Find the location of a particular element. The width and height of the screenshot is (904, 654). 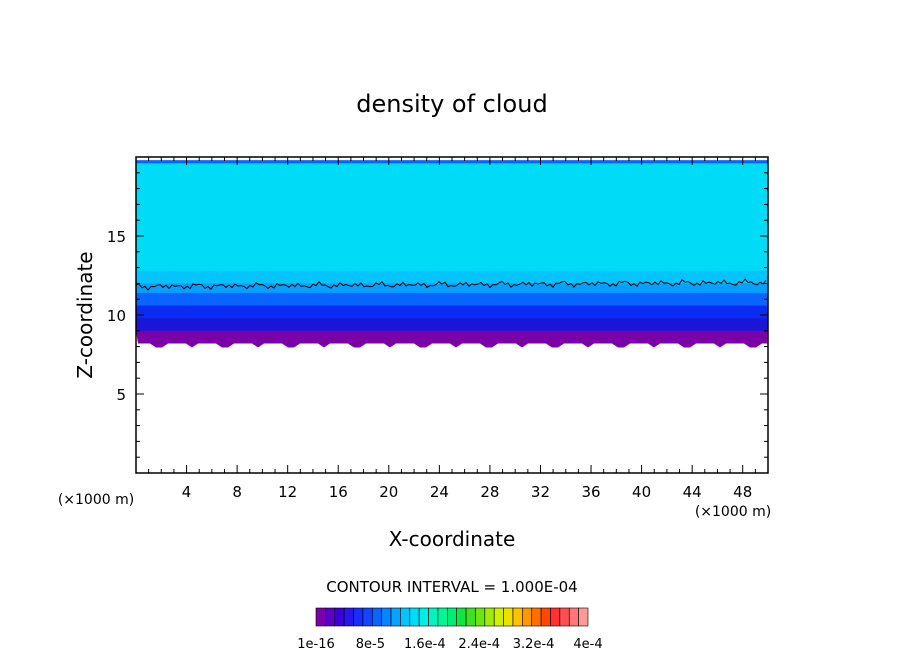

colorbar-label: 3.2e-4 is located at coordinates (534, 644).